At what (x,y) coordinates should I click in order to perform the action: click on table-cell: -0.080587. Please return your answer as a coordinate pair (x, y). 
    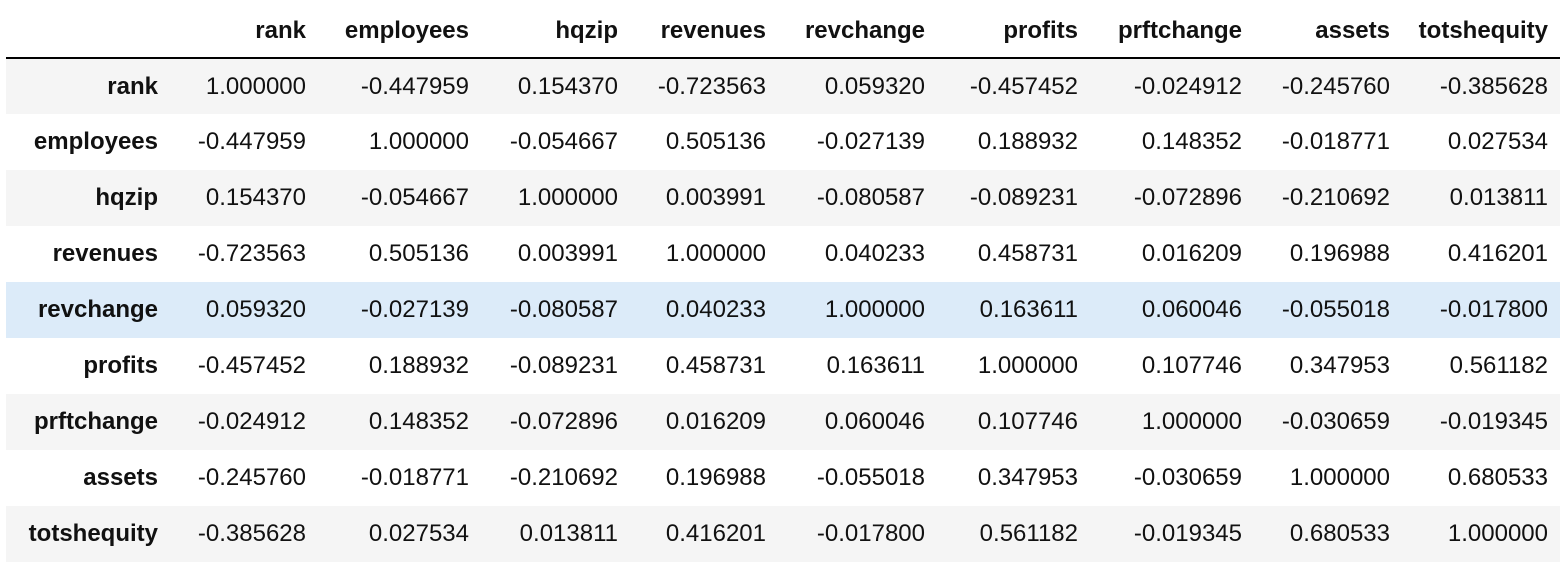
    Looking at the image, I should click on (870, 197).